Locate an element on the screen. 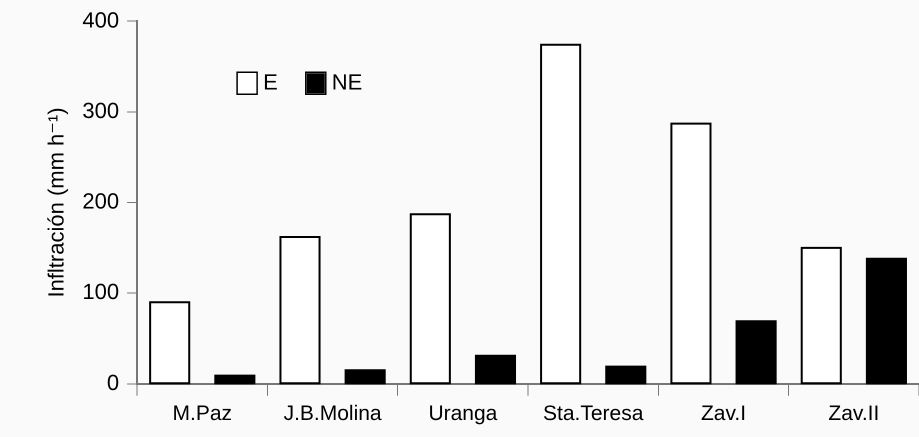 The width and height of the screenshot is (919, 437). y-tick-label: 200 is located at coordinates (101, 201).